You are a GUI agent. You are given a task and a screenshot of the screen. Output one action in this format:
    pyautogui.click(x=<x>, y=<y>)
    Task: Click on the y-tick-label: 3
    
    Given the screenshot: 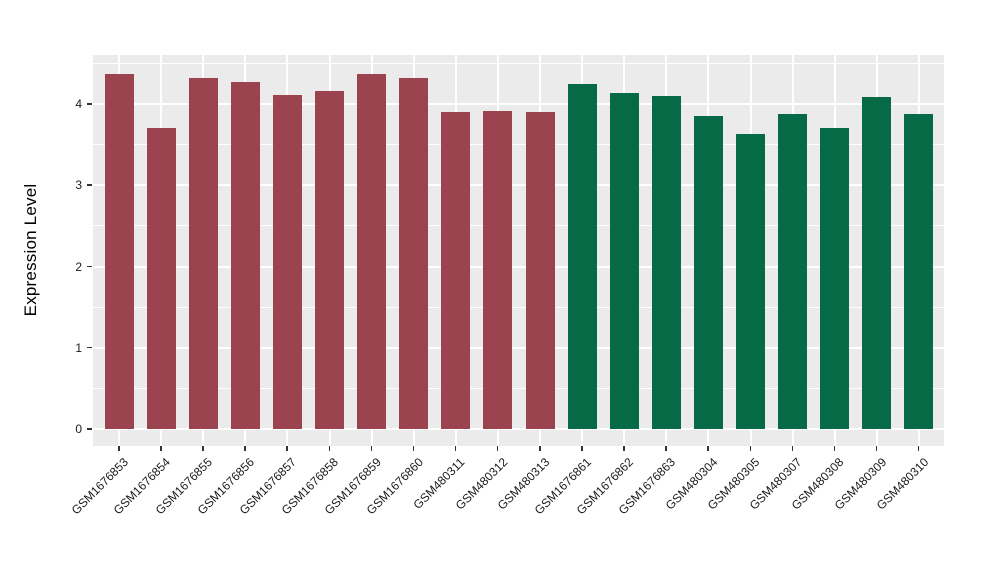 What is the action you would take?
    pyautogui.click(x=78, y=185)
    